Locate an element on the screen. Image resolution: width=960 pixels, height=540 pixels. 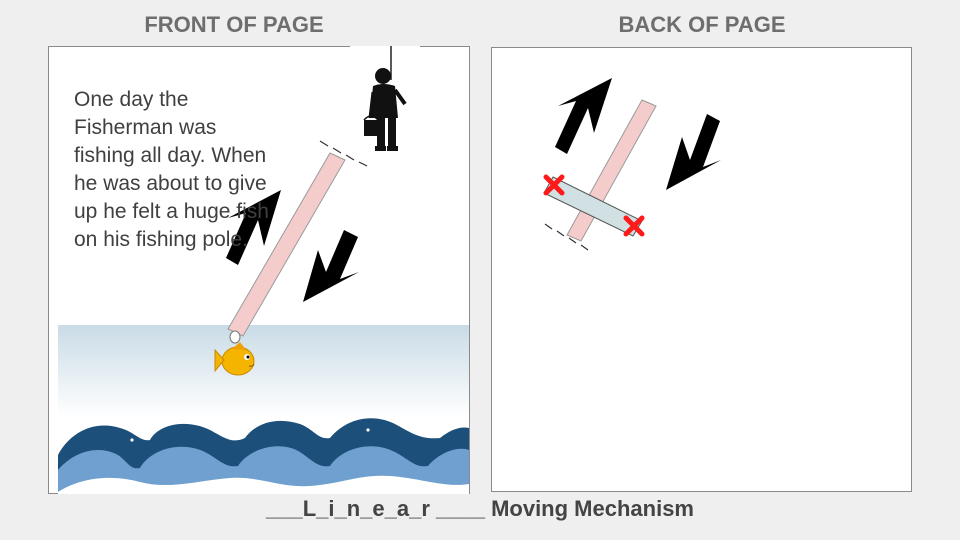
fish-icon is located at coordinates (234, 359).